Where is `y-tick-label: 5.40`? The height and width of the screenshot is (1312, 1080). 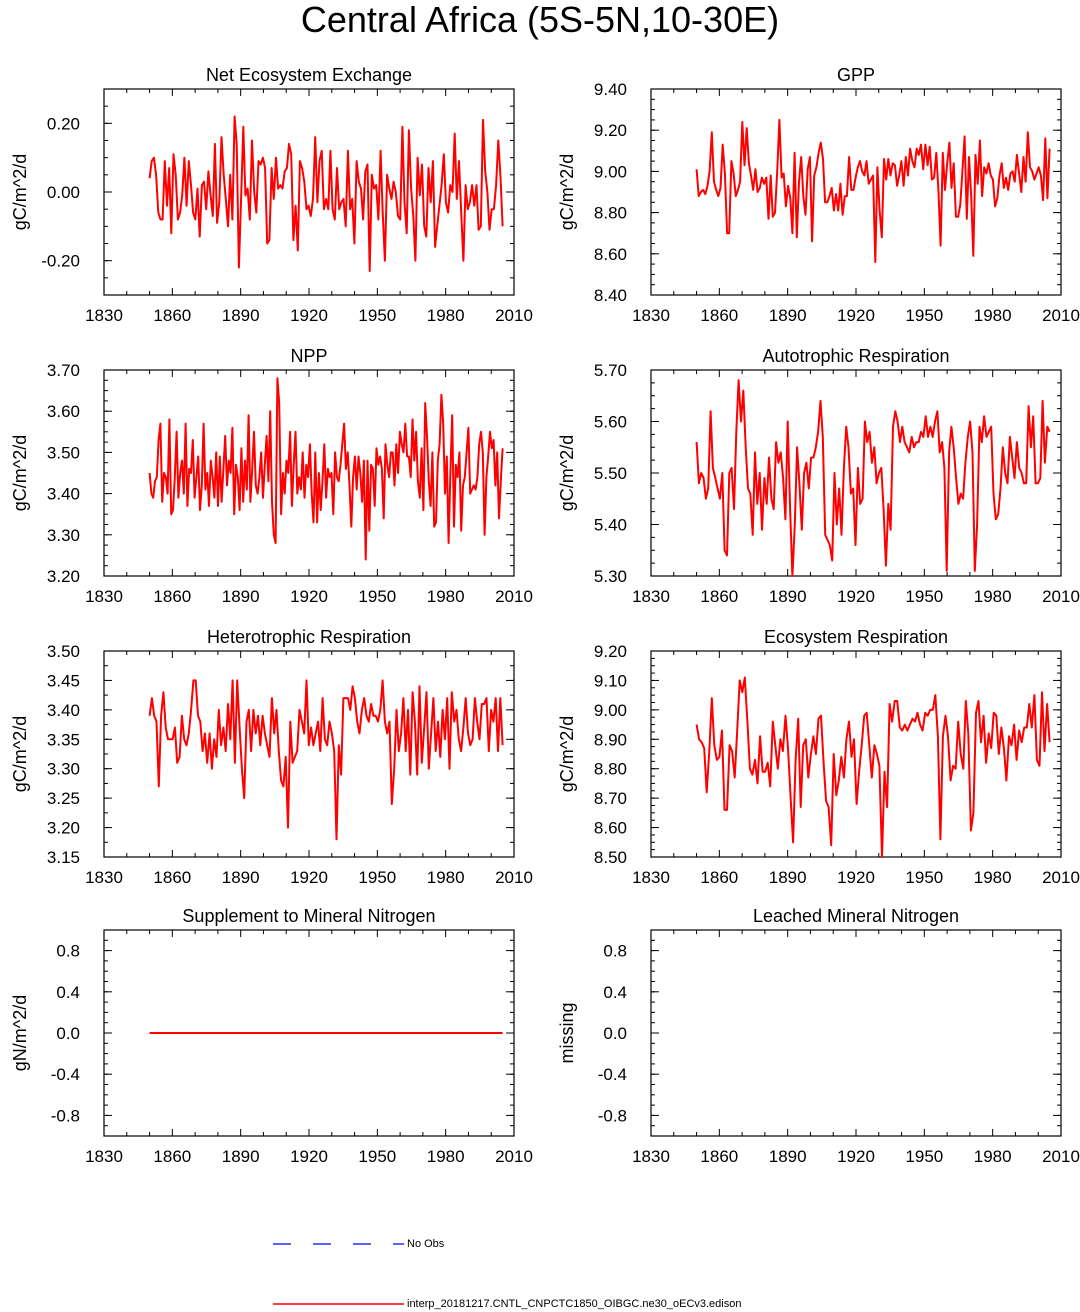 y-tick-label: 5.40 is located at coordinates (610, 525).